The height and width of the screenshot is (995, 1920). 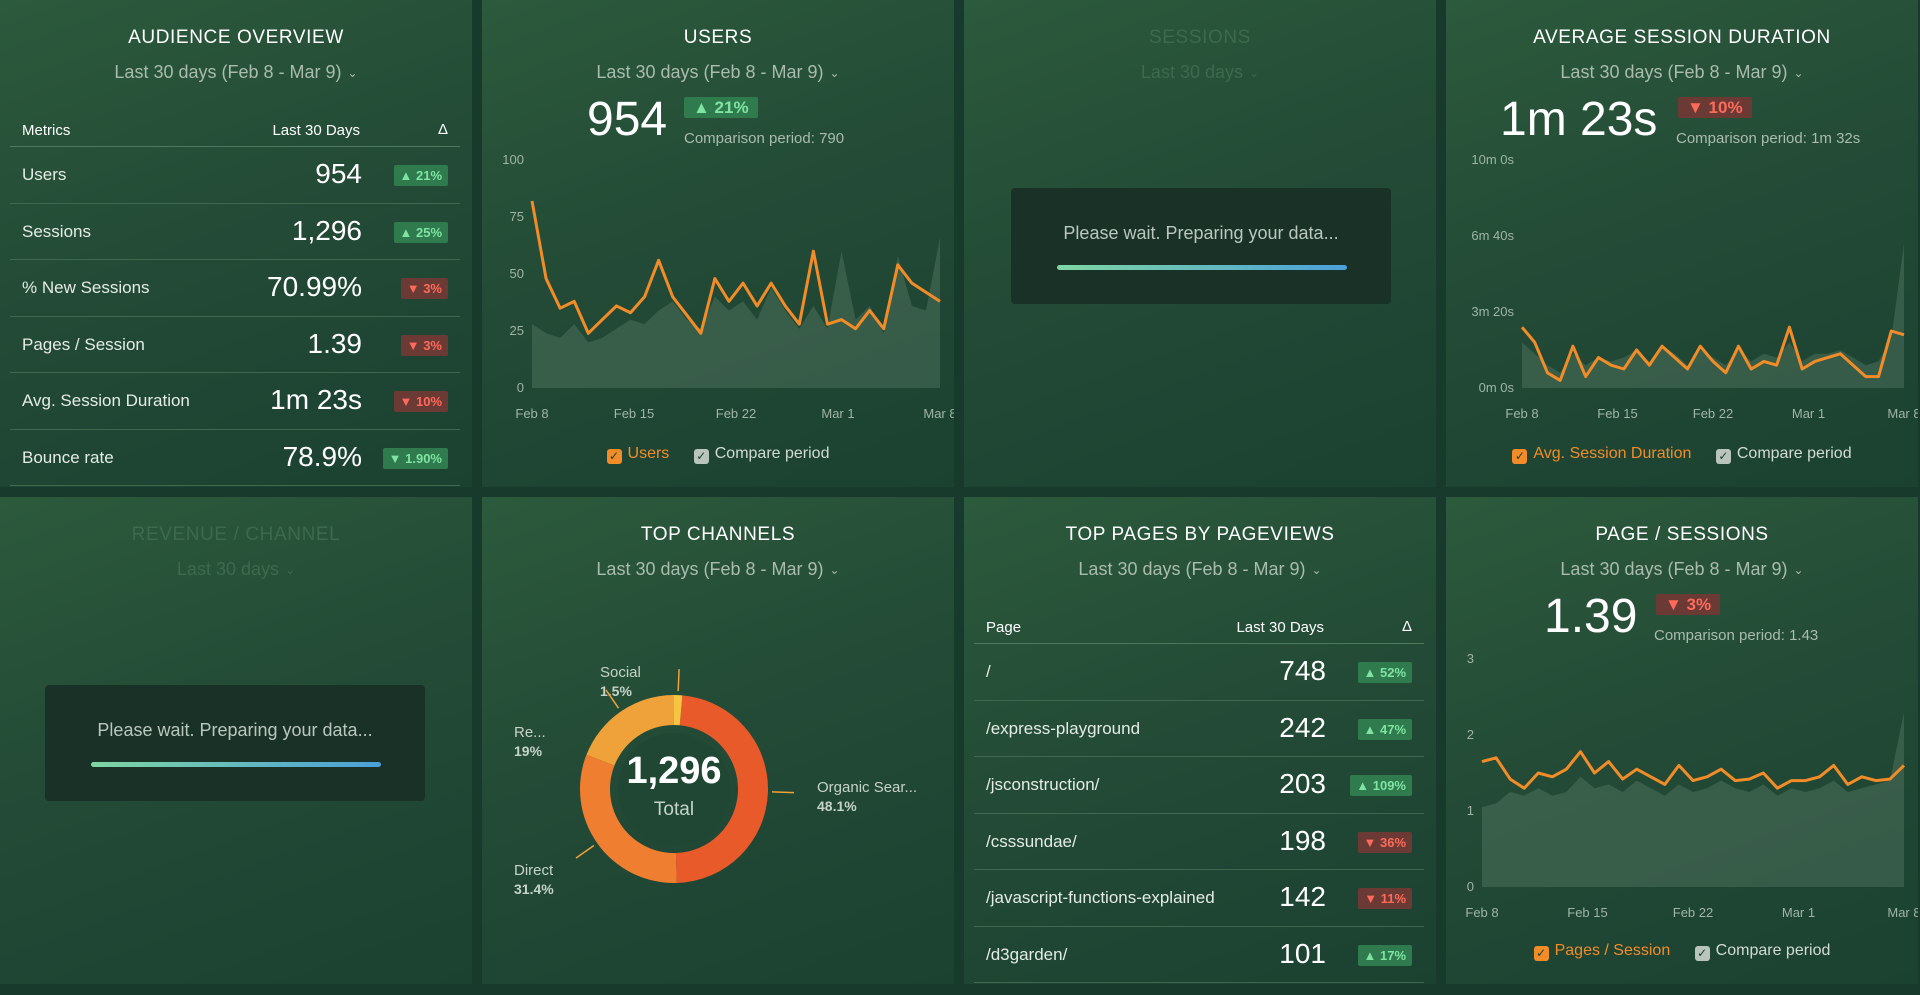 What do you see at coordinates (1381, 785) in the screenshot?
I see `delta-badge: ▲ 109%` at bounding box center [1381, 785].